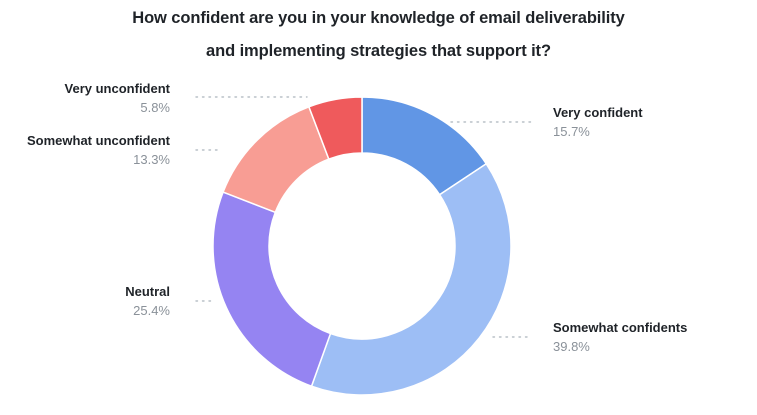 The height and width of the screenshot is (415, 757). Describe the element at coordinates (117, 88) in the screenshot. I see `label-name: Very unconfident` at that location.